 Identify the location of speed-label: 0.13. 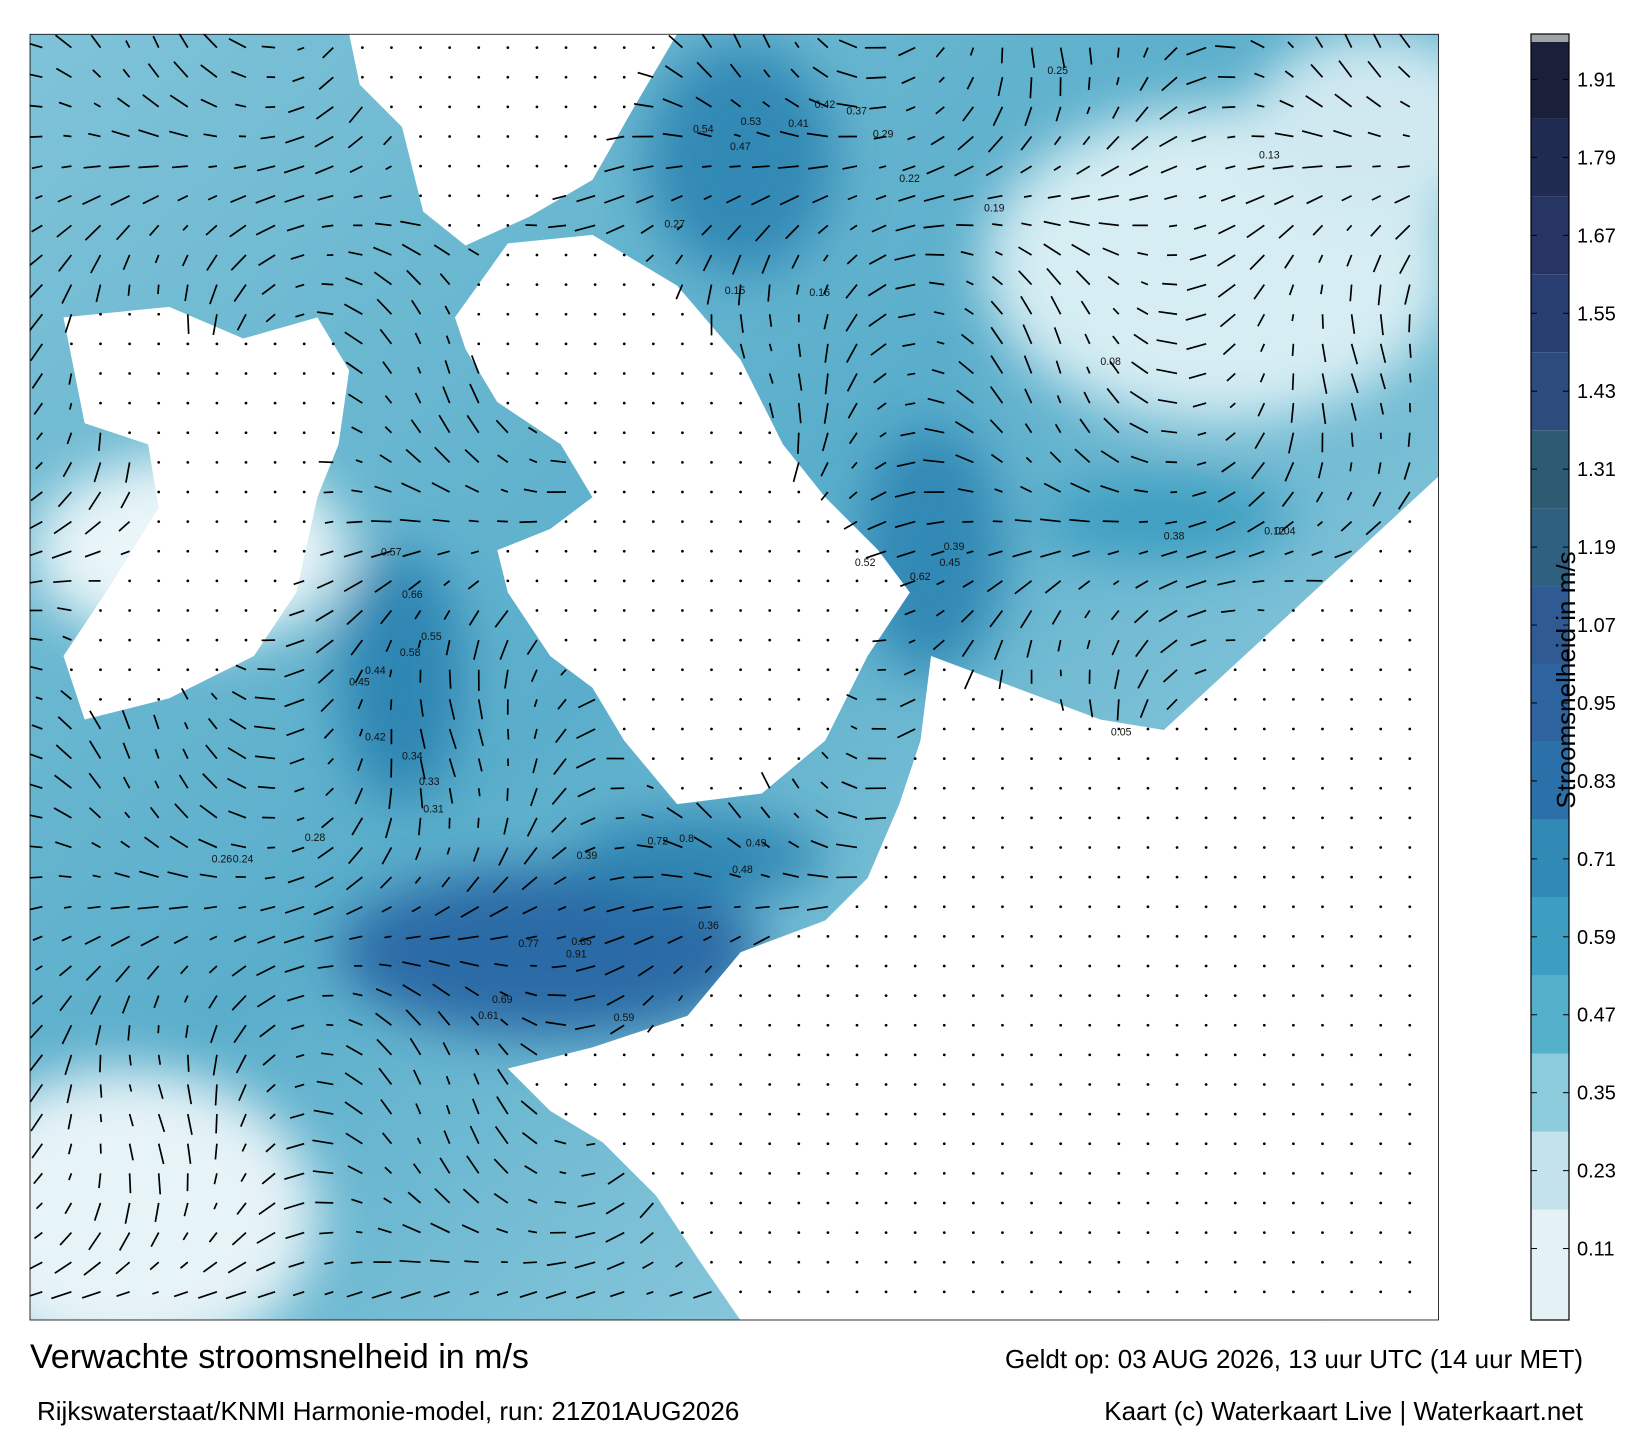
(1269, 156).